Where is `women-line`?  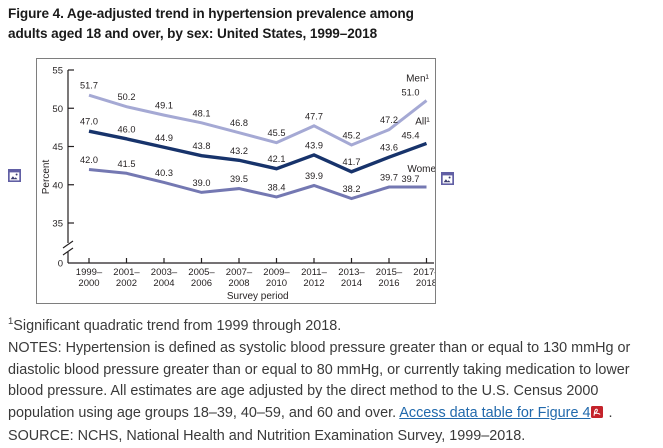 women-line is located at coordinates (257, 184).